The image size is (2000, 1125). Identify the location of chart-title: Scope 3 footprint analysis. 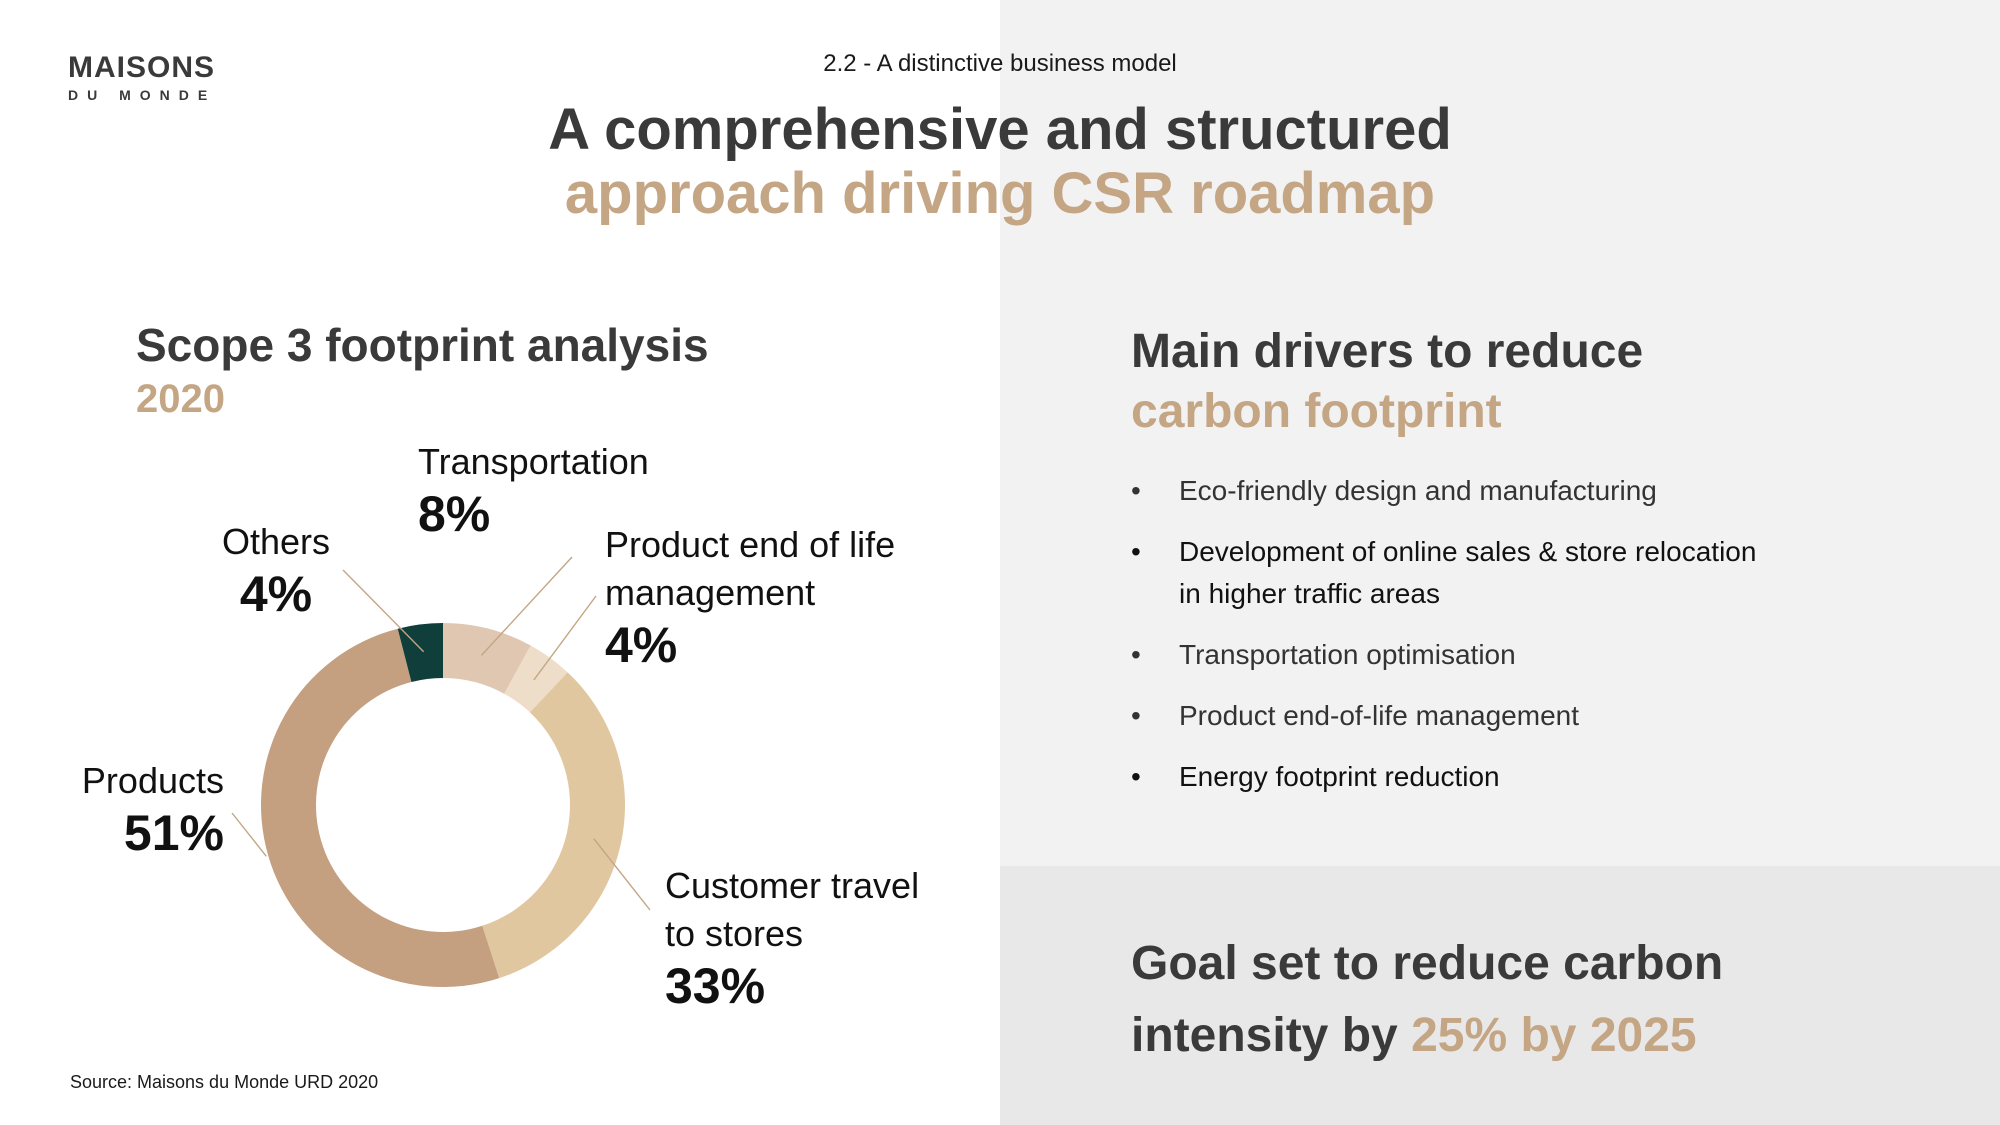
(422, 345).